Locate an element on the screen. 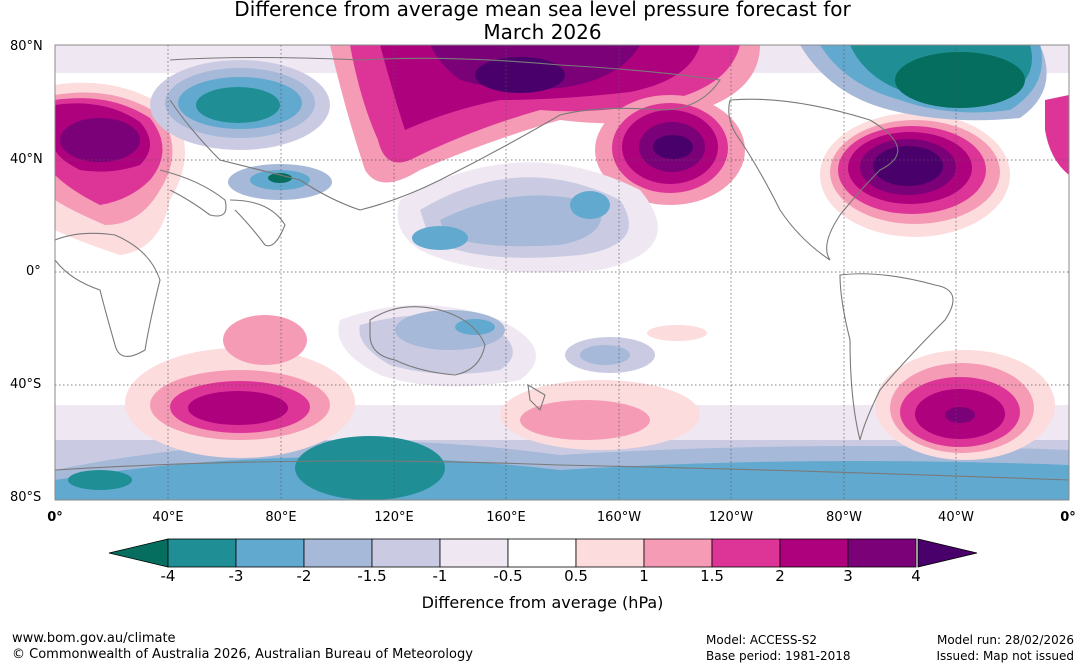 Image resolution: width=1085 pixels, height=667 pixels. lat-label-40s: 40°S is located at coordinates (26, 384).